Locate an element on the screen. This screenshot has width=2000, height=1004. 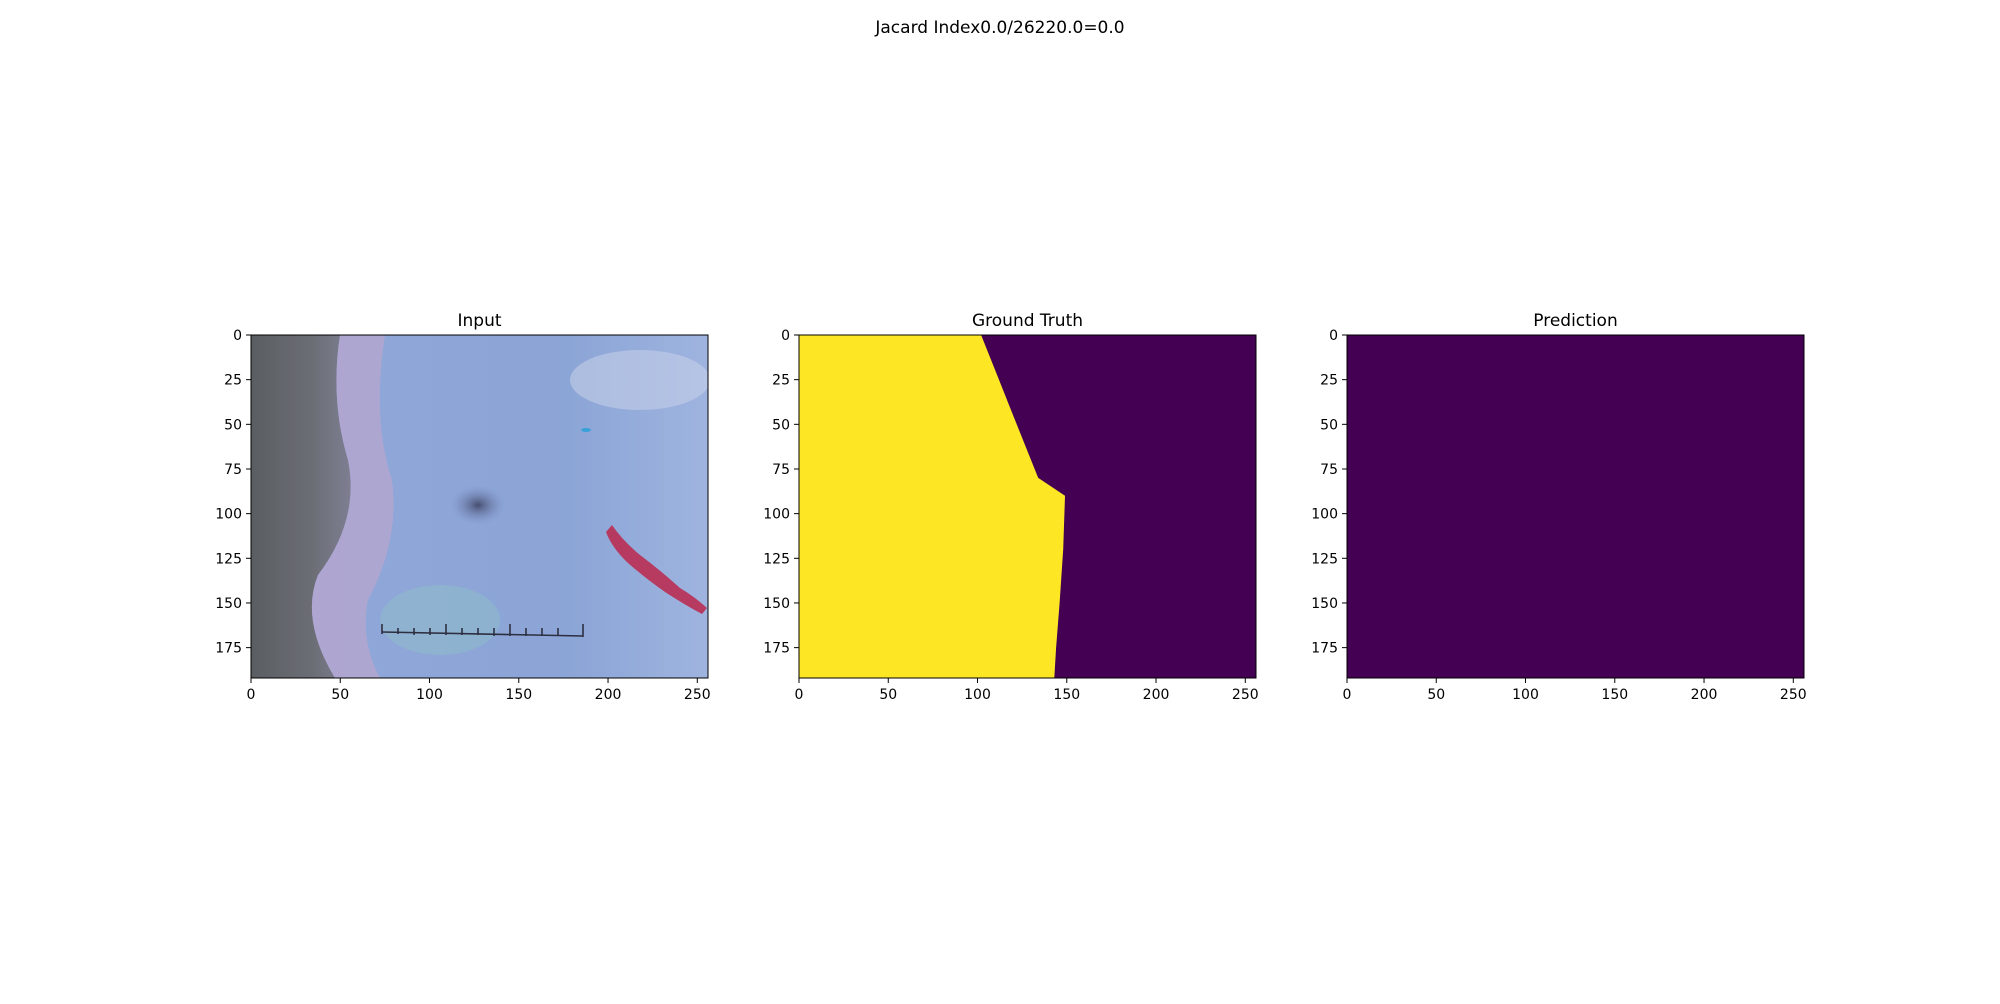
ground-truth-ytick-label: 175 is located at coordinates (776, 649).